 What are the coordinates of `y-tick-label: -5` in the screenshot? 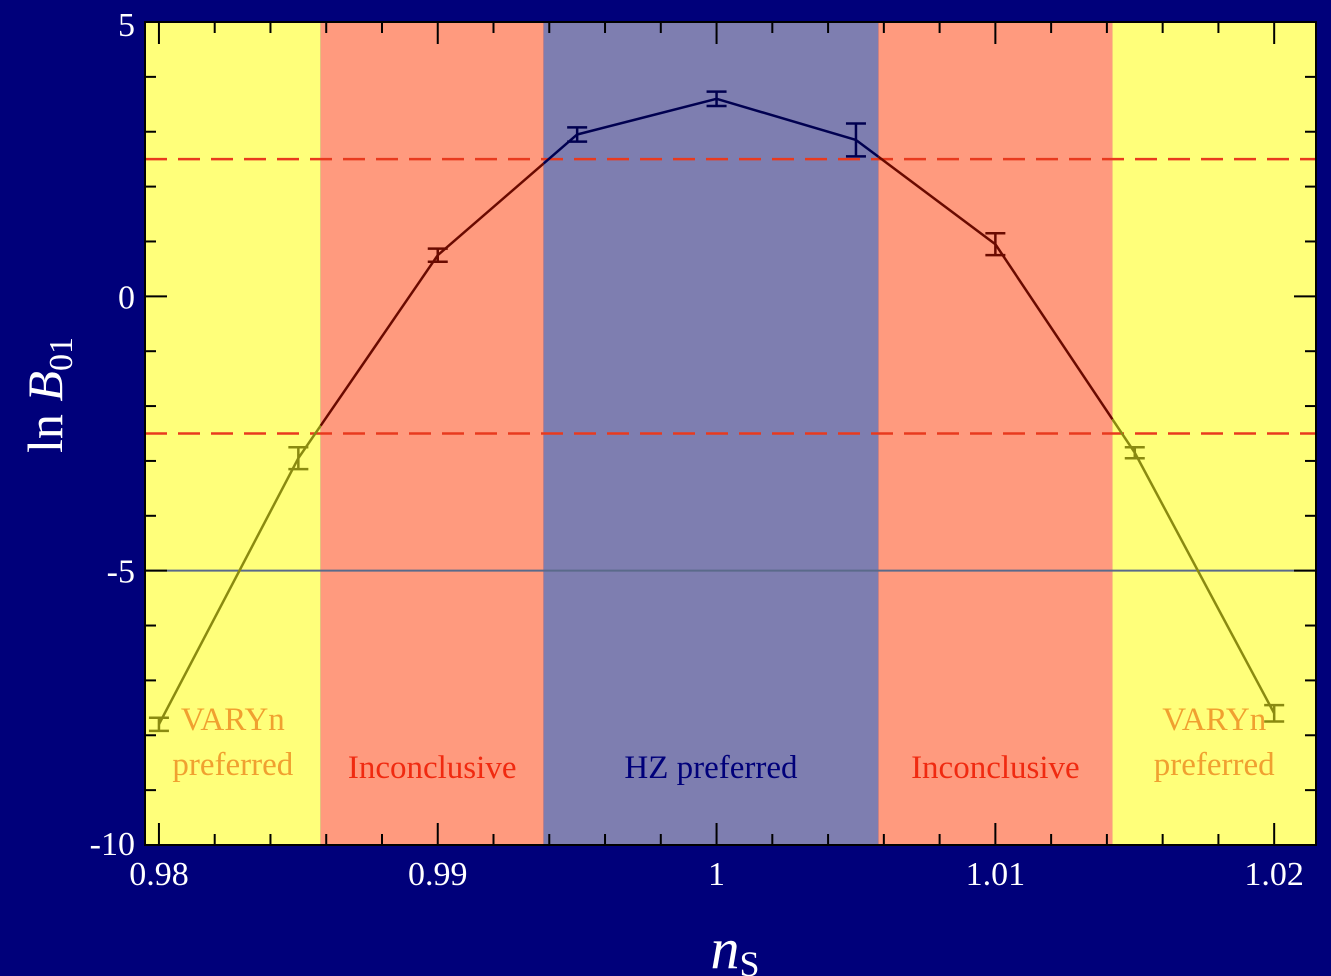 It's located at (121, 572).